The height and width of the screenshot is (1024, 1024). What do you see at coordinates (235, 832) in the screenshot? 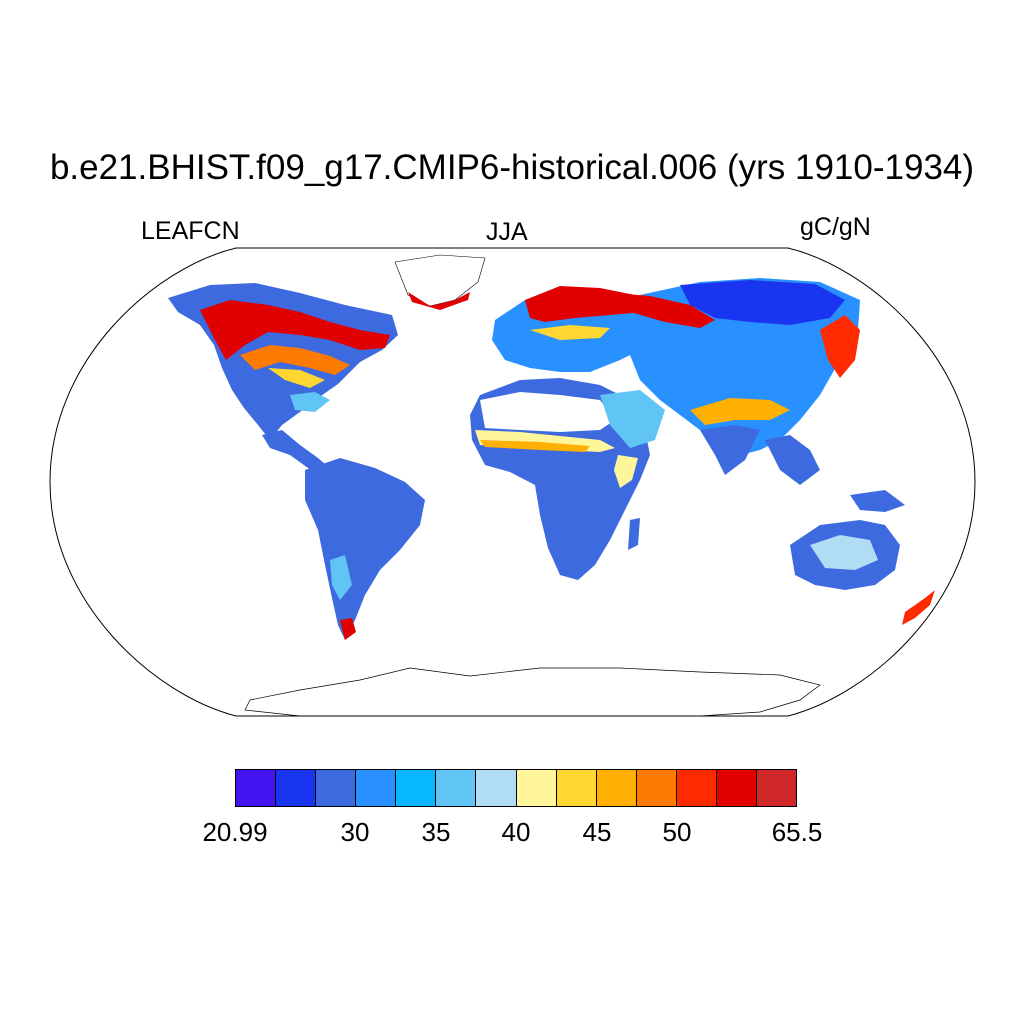
I see `colorbar-tick-label: 20.99` at bounding box center [235, 832].